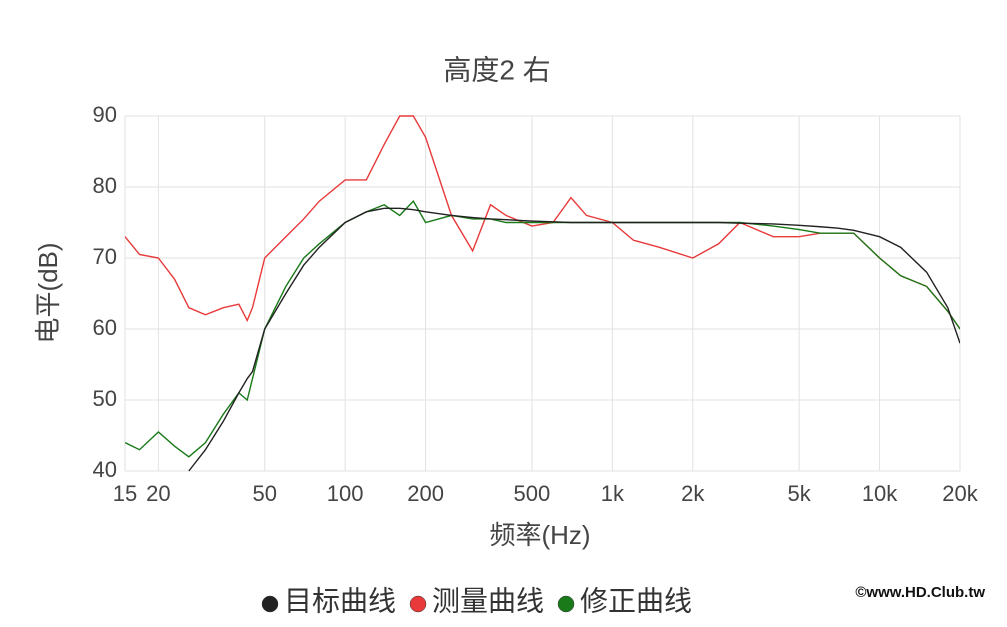 The height and width of the screenshot is (627, 1007). Describe the element at coordinates (636, 600) in the screenshot. I see `legend-label: 修正曲线` at that location.